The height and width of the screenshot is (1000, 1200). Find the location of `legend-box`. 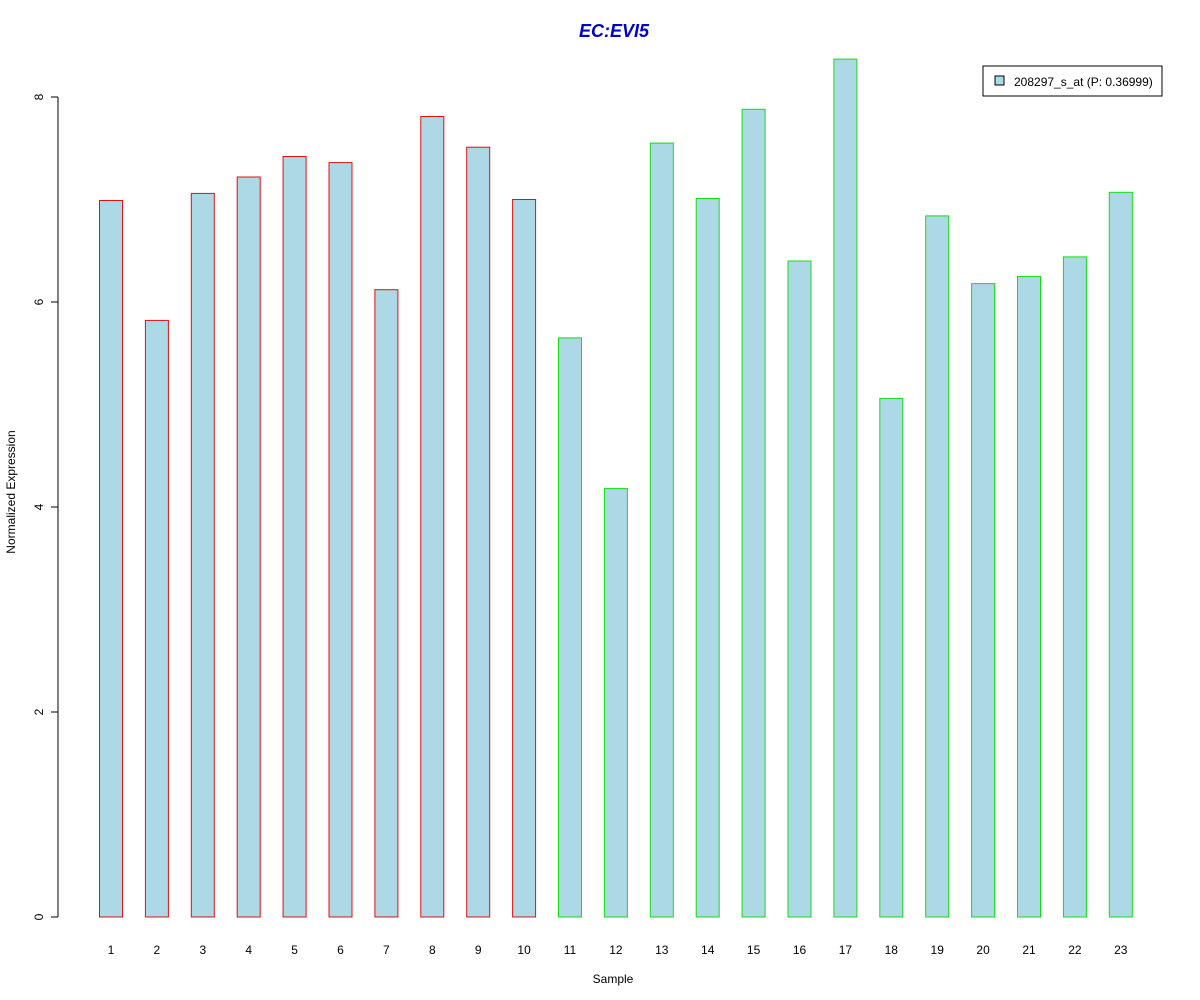

legend-box is located at coordinates (1072, 81).